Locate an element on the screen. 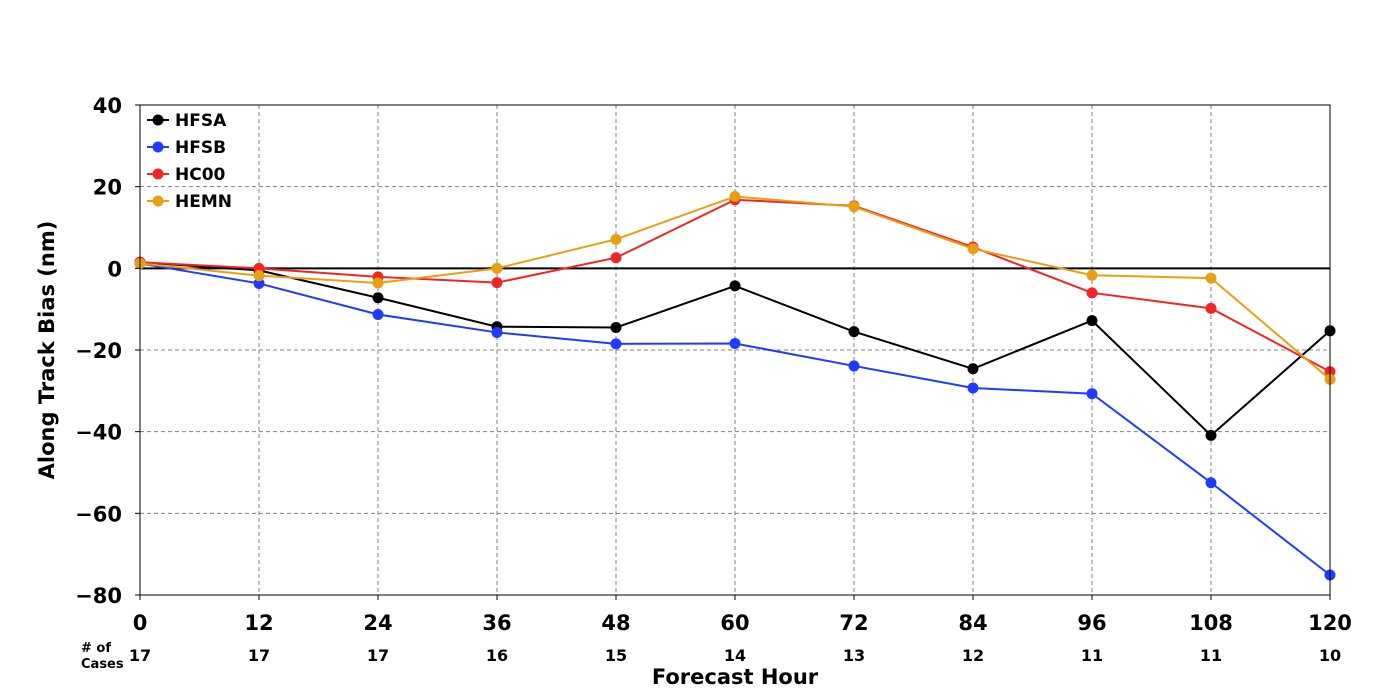 The image size is (1400, 700). legend-item-hemn: HEMN is located at coordinates (189, 202).